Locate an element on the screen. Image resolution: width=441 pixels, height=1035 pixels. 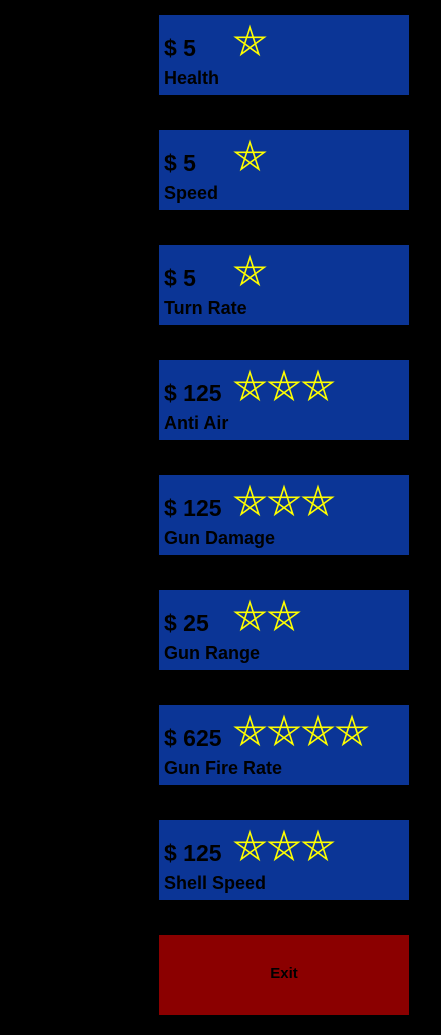
upgrade-name: Health is located at coordinates (192, 78).